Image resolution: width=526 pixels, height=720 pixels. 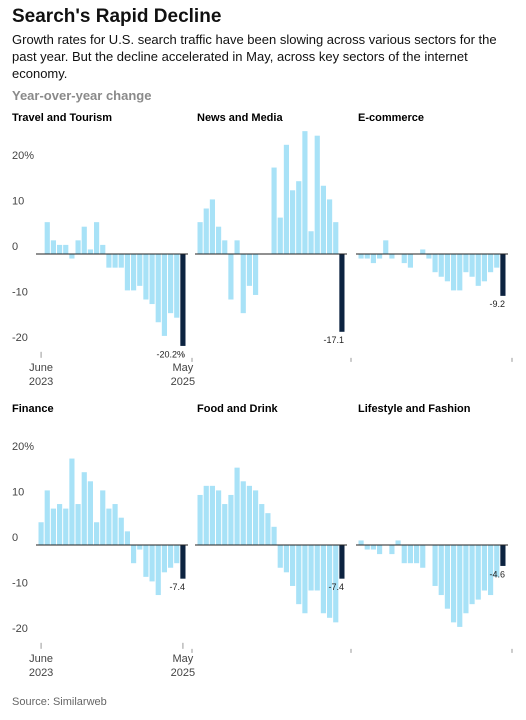 What do you see at coordinates (333, 340) in the screenshot?
I see `value-label: -17.1` at bounding box center [333, 340].